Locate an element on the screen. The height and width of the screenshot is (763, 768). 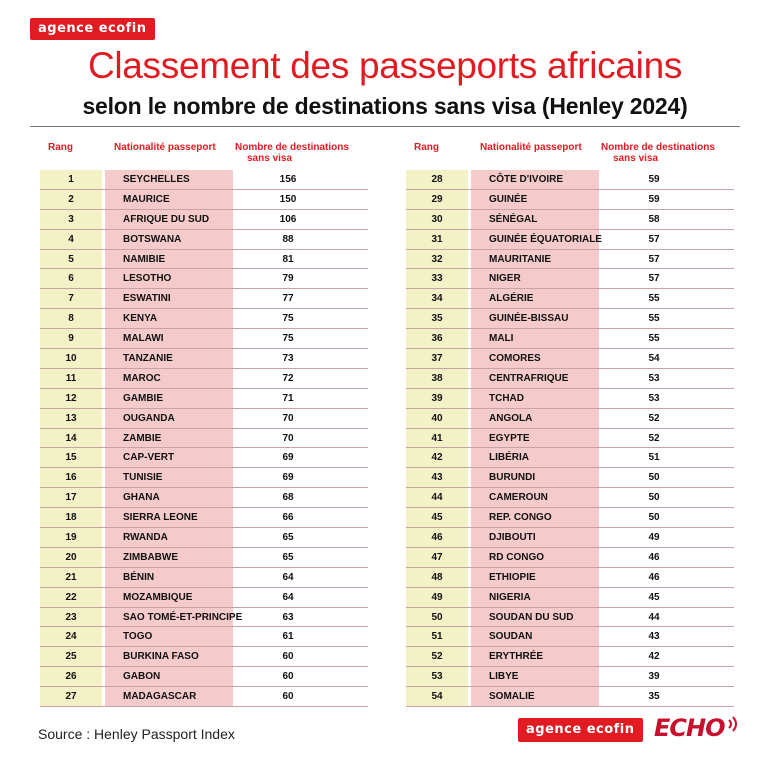
country-cell: MADAGASCAR is located at coordinates (169, 697).